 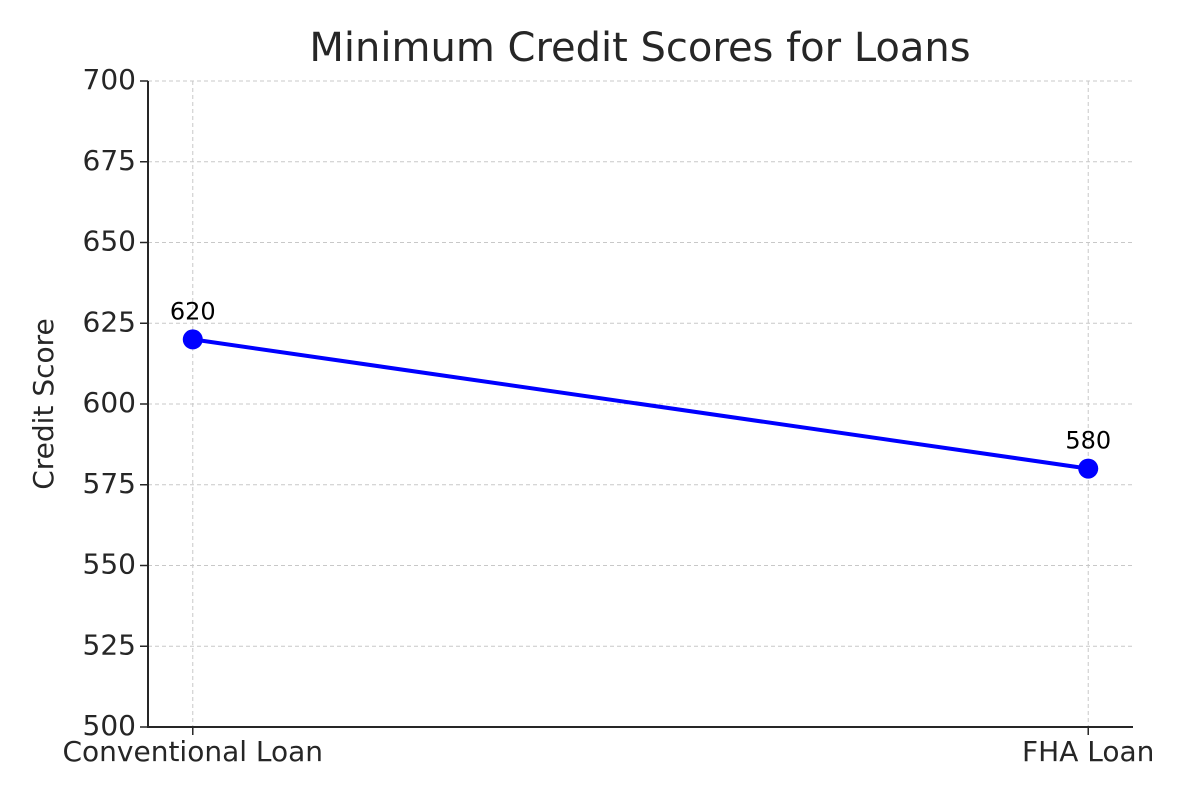 I want to click on y-tick-label: 650, so click(x=109, y=241).